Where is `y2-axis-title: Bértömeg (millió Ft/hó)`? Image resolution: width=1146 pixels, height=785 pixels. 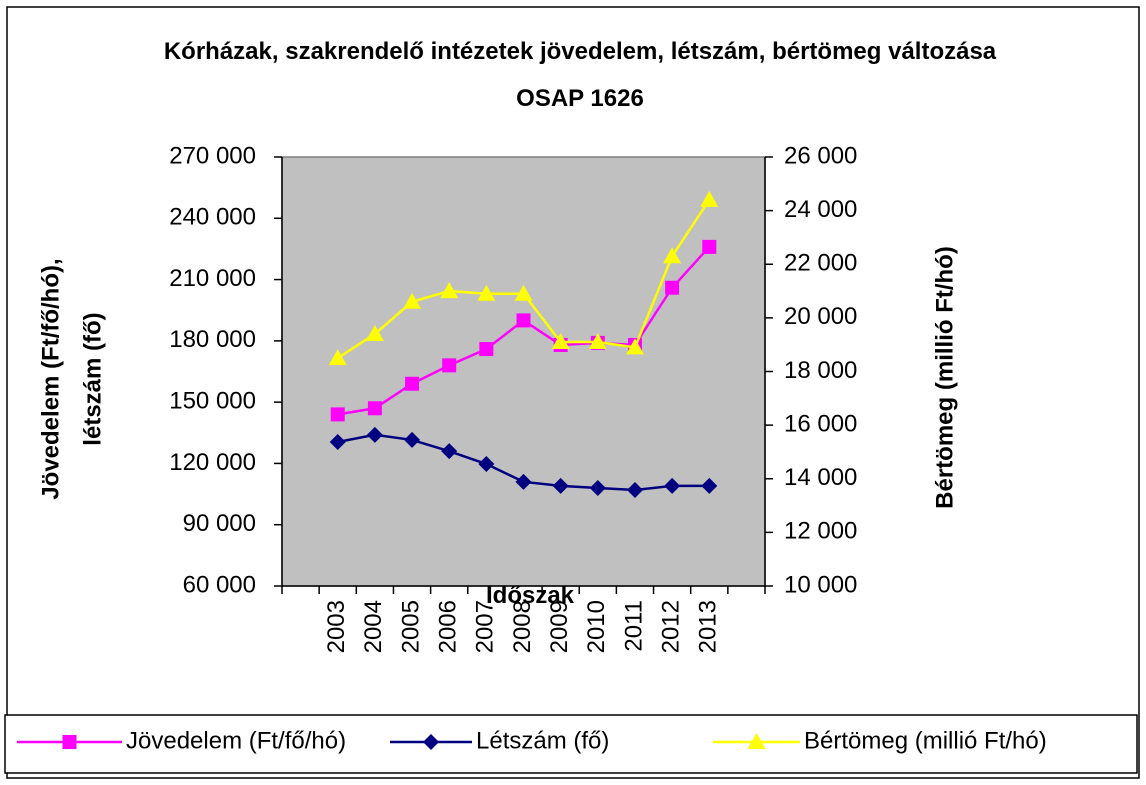
y2-axis-title: Bértömeg (millió Ft/hó) is located at coordinates (945, 377).